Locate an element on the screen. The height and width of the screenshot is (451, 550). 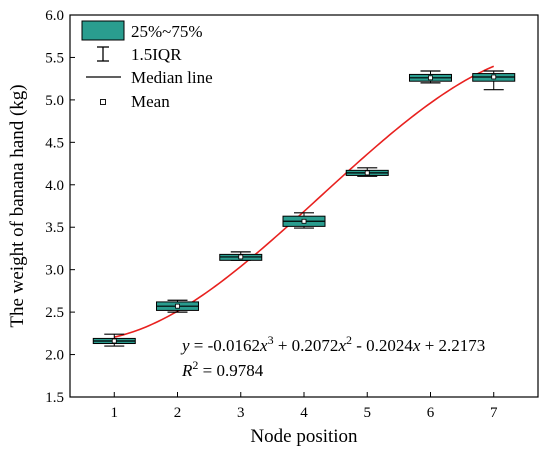
legend-label-median: Median line is located at coordinates (172, 77).